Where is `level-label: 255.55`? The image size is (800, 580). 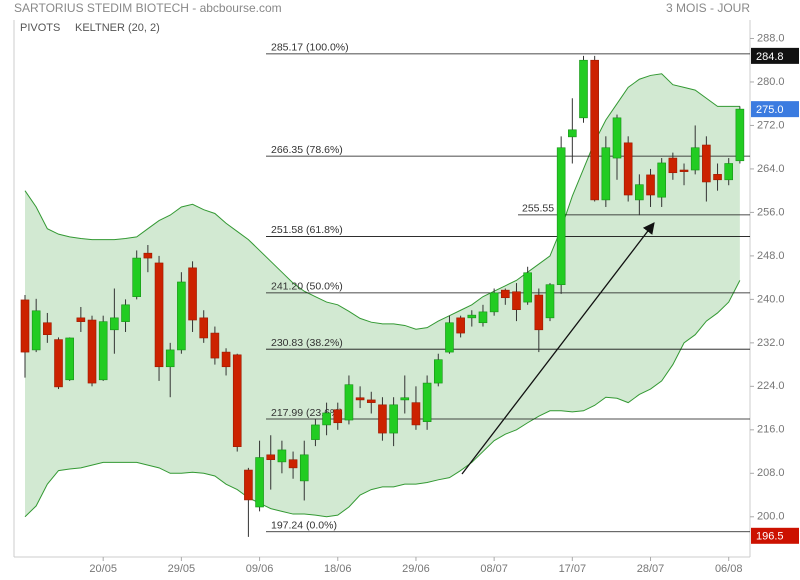 level-label: 255.55 is located at coordinates (538, 209).